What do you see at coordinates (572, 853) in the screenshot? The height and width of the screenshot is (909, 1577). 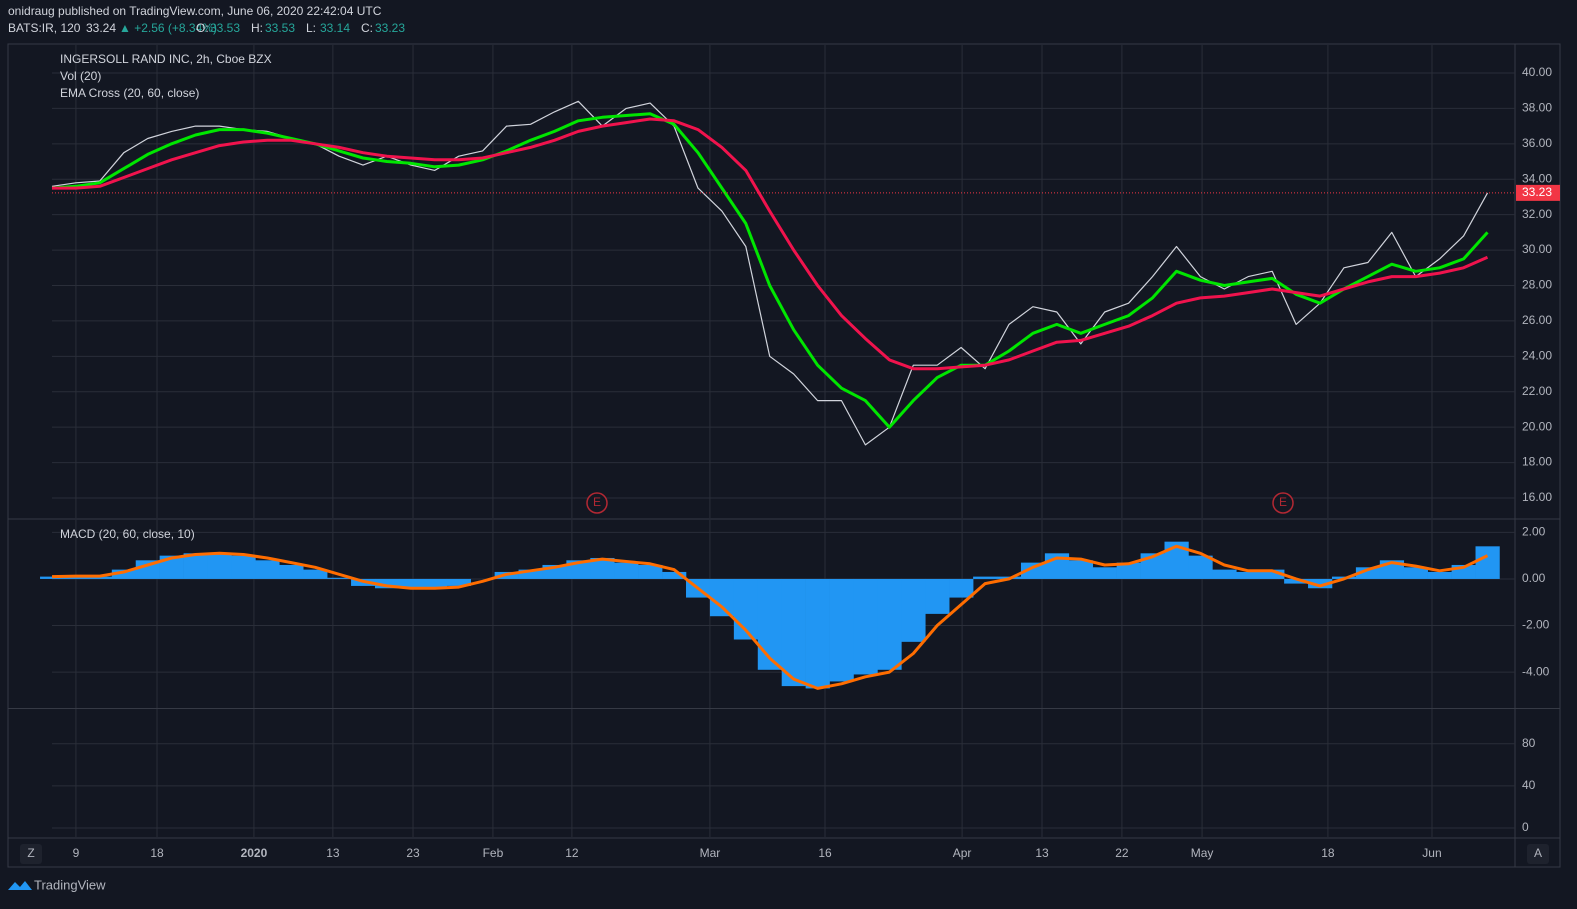 I see `x-tick-label: 12` at bounding box center [572, 853].